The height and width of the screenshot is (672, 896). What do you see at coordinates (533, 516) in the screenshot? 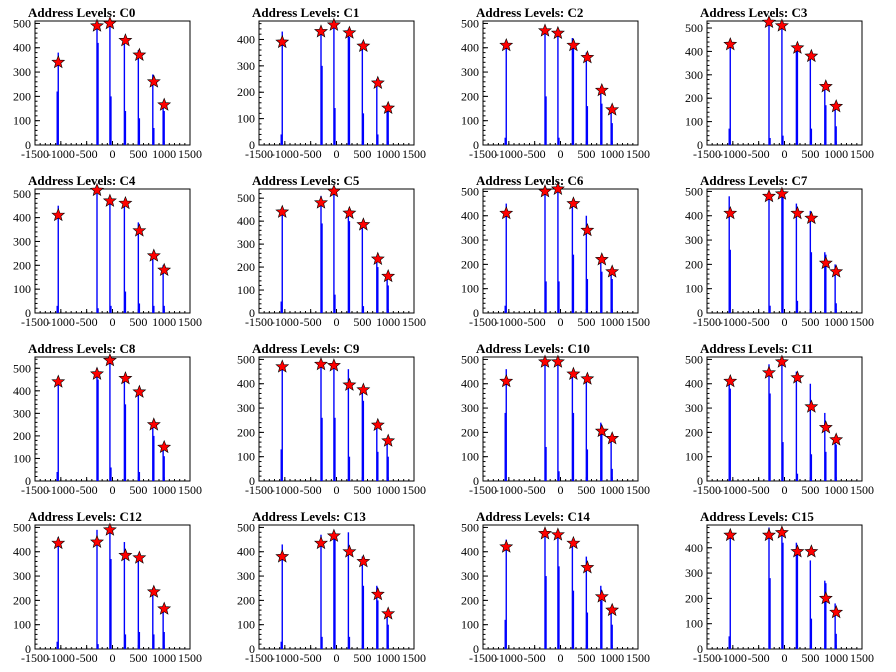
I see `chart-title: Address Levels: C14` at bounding box center [533, 516].